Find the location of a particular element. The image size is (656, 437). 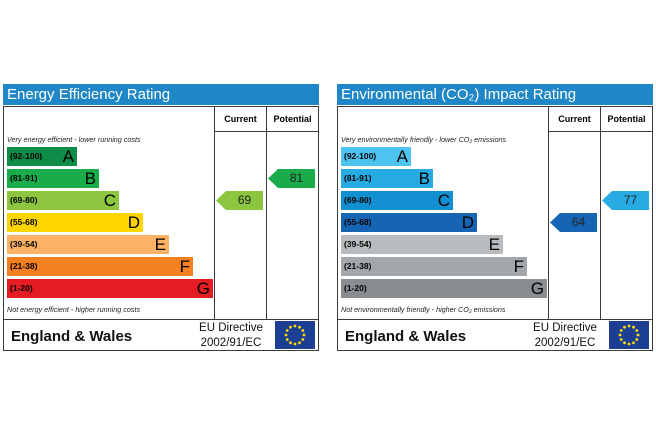

rating-band-e: (39-54) E is located at coordinates (88, 244).